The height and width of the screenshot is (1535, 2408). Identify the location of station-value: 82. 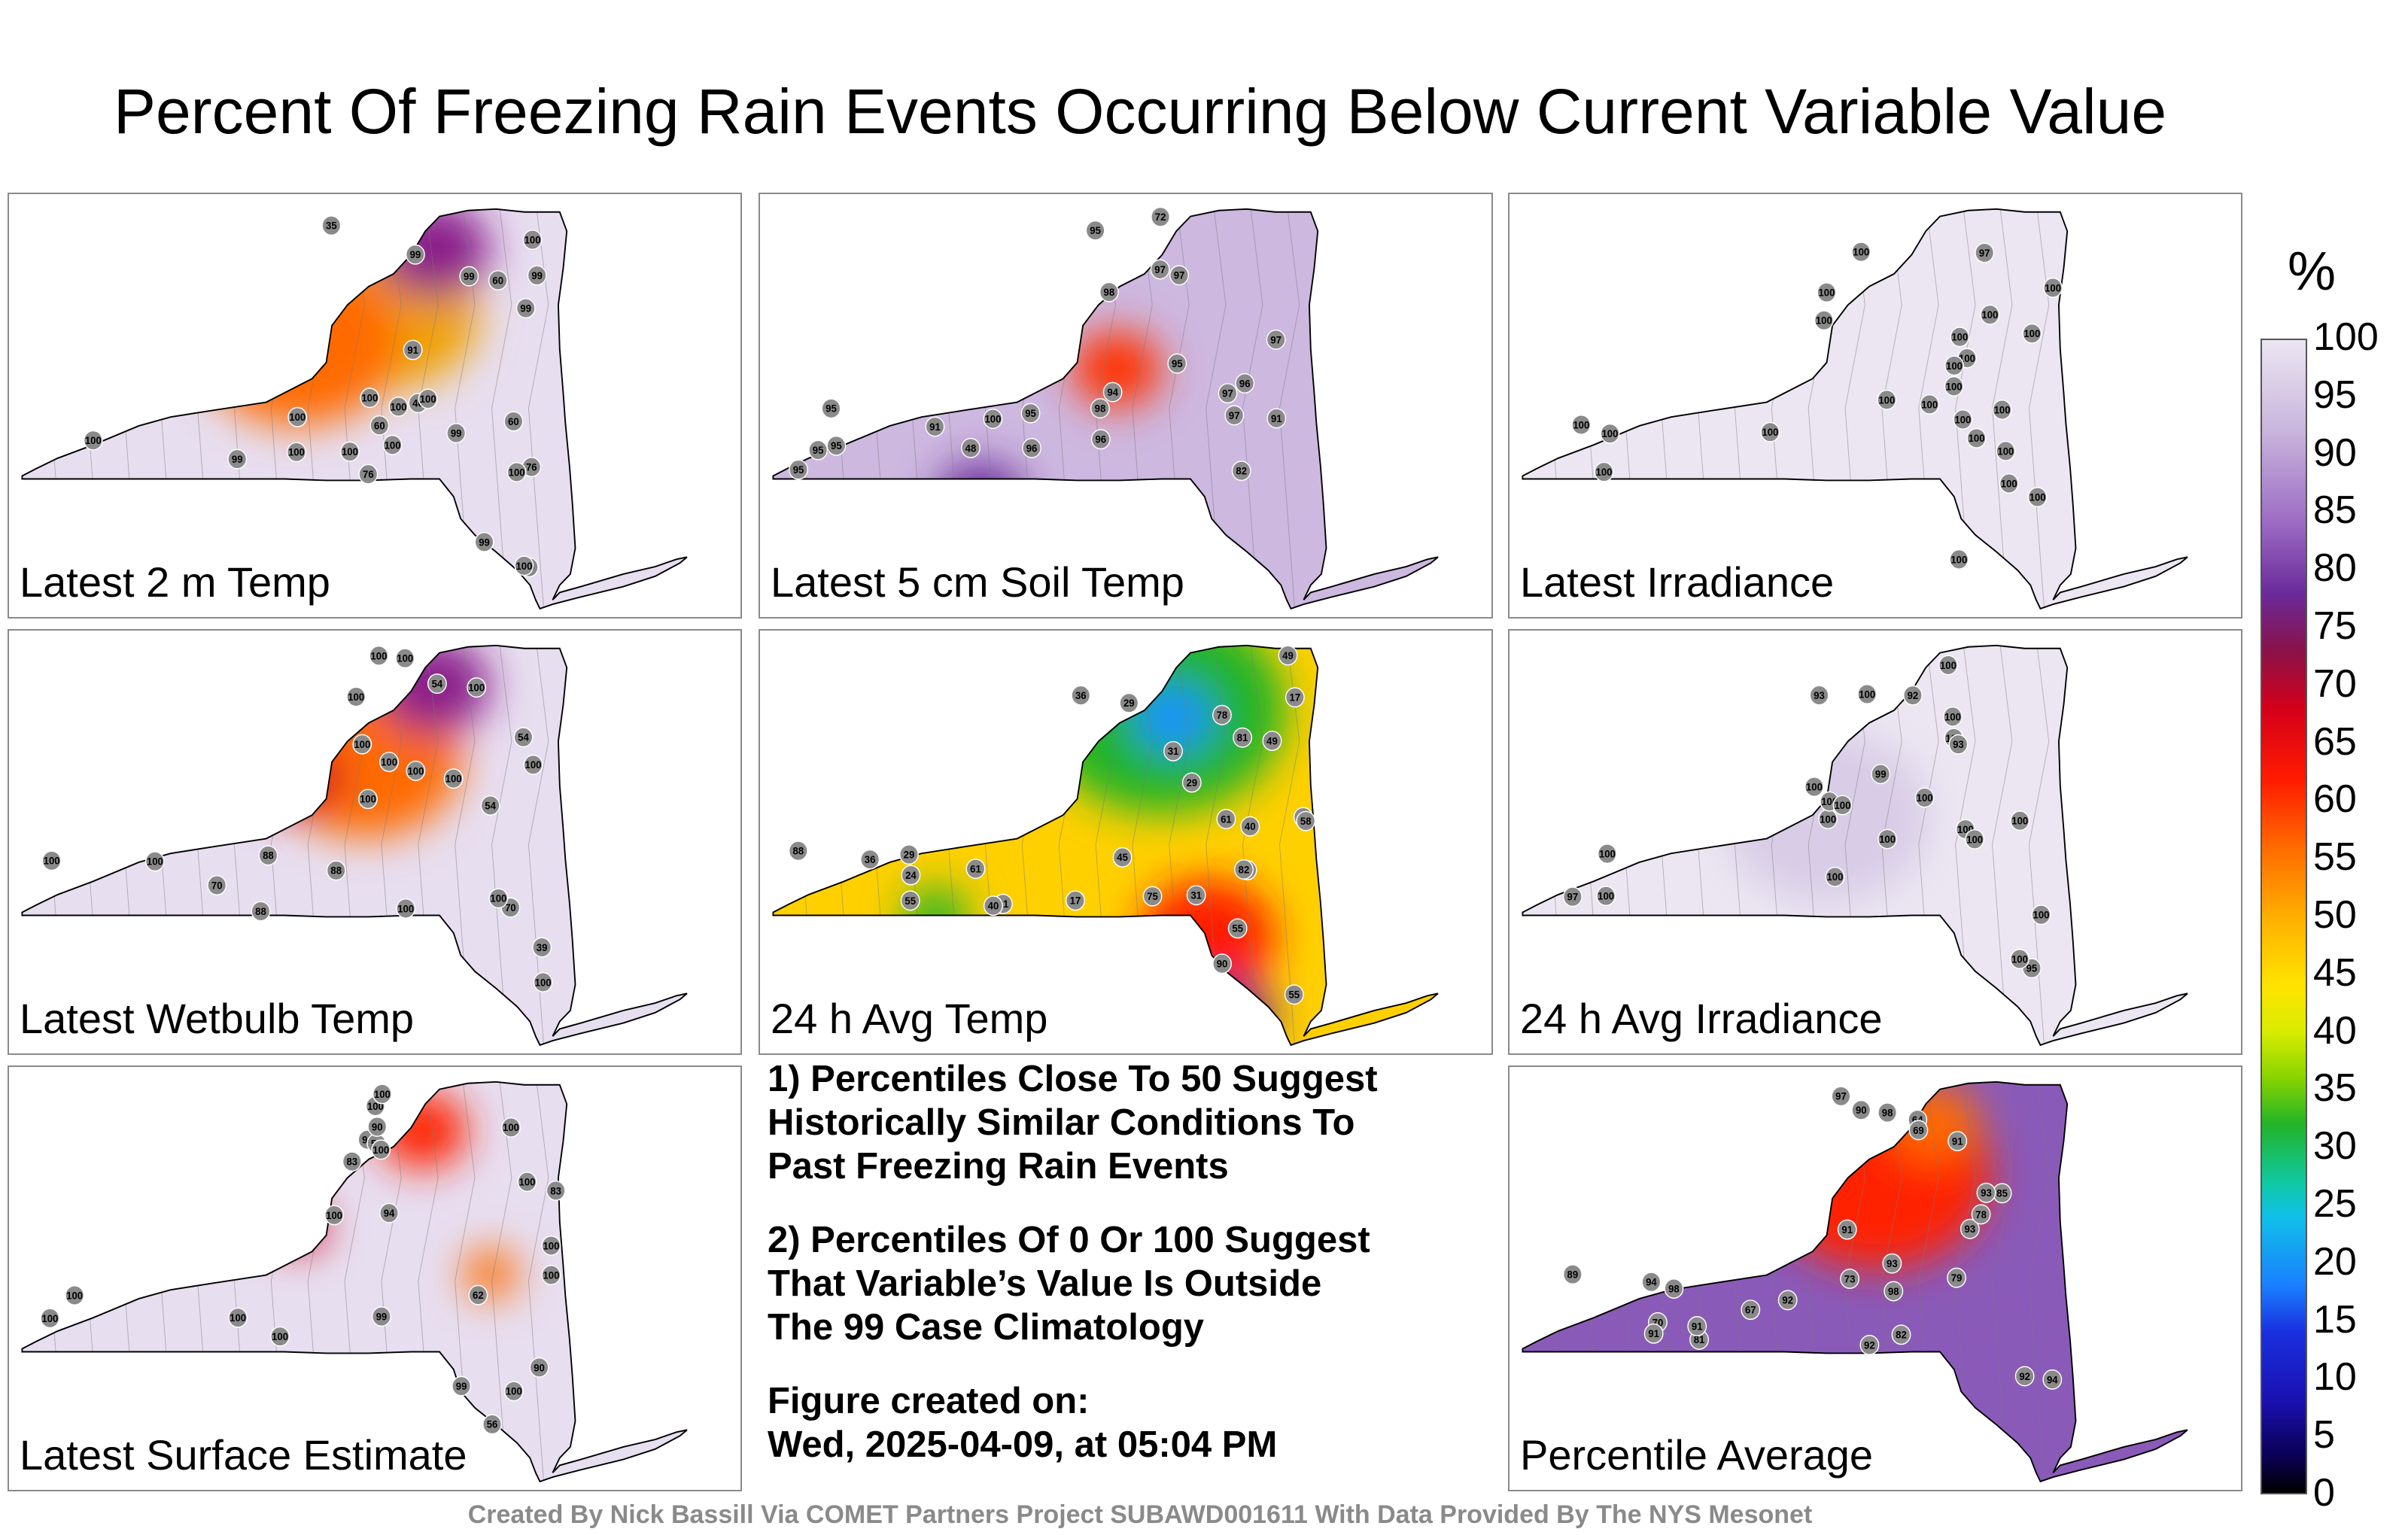
(1244, 869).